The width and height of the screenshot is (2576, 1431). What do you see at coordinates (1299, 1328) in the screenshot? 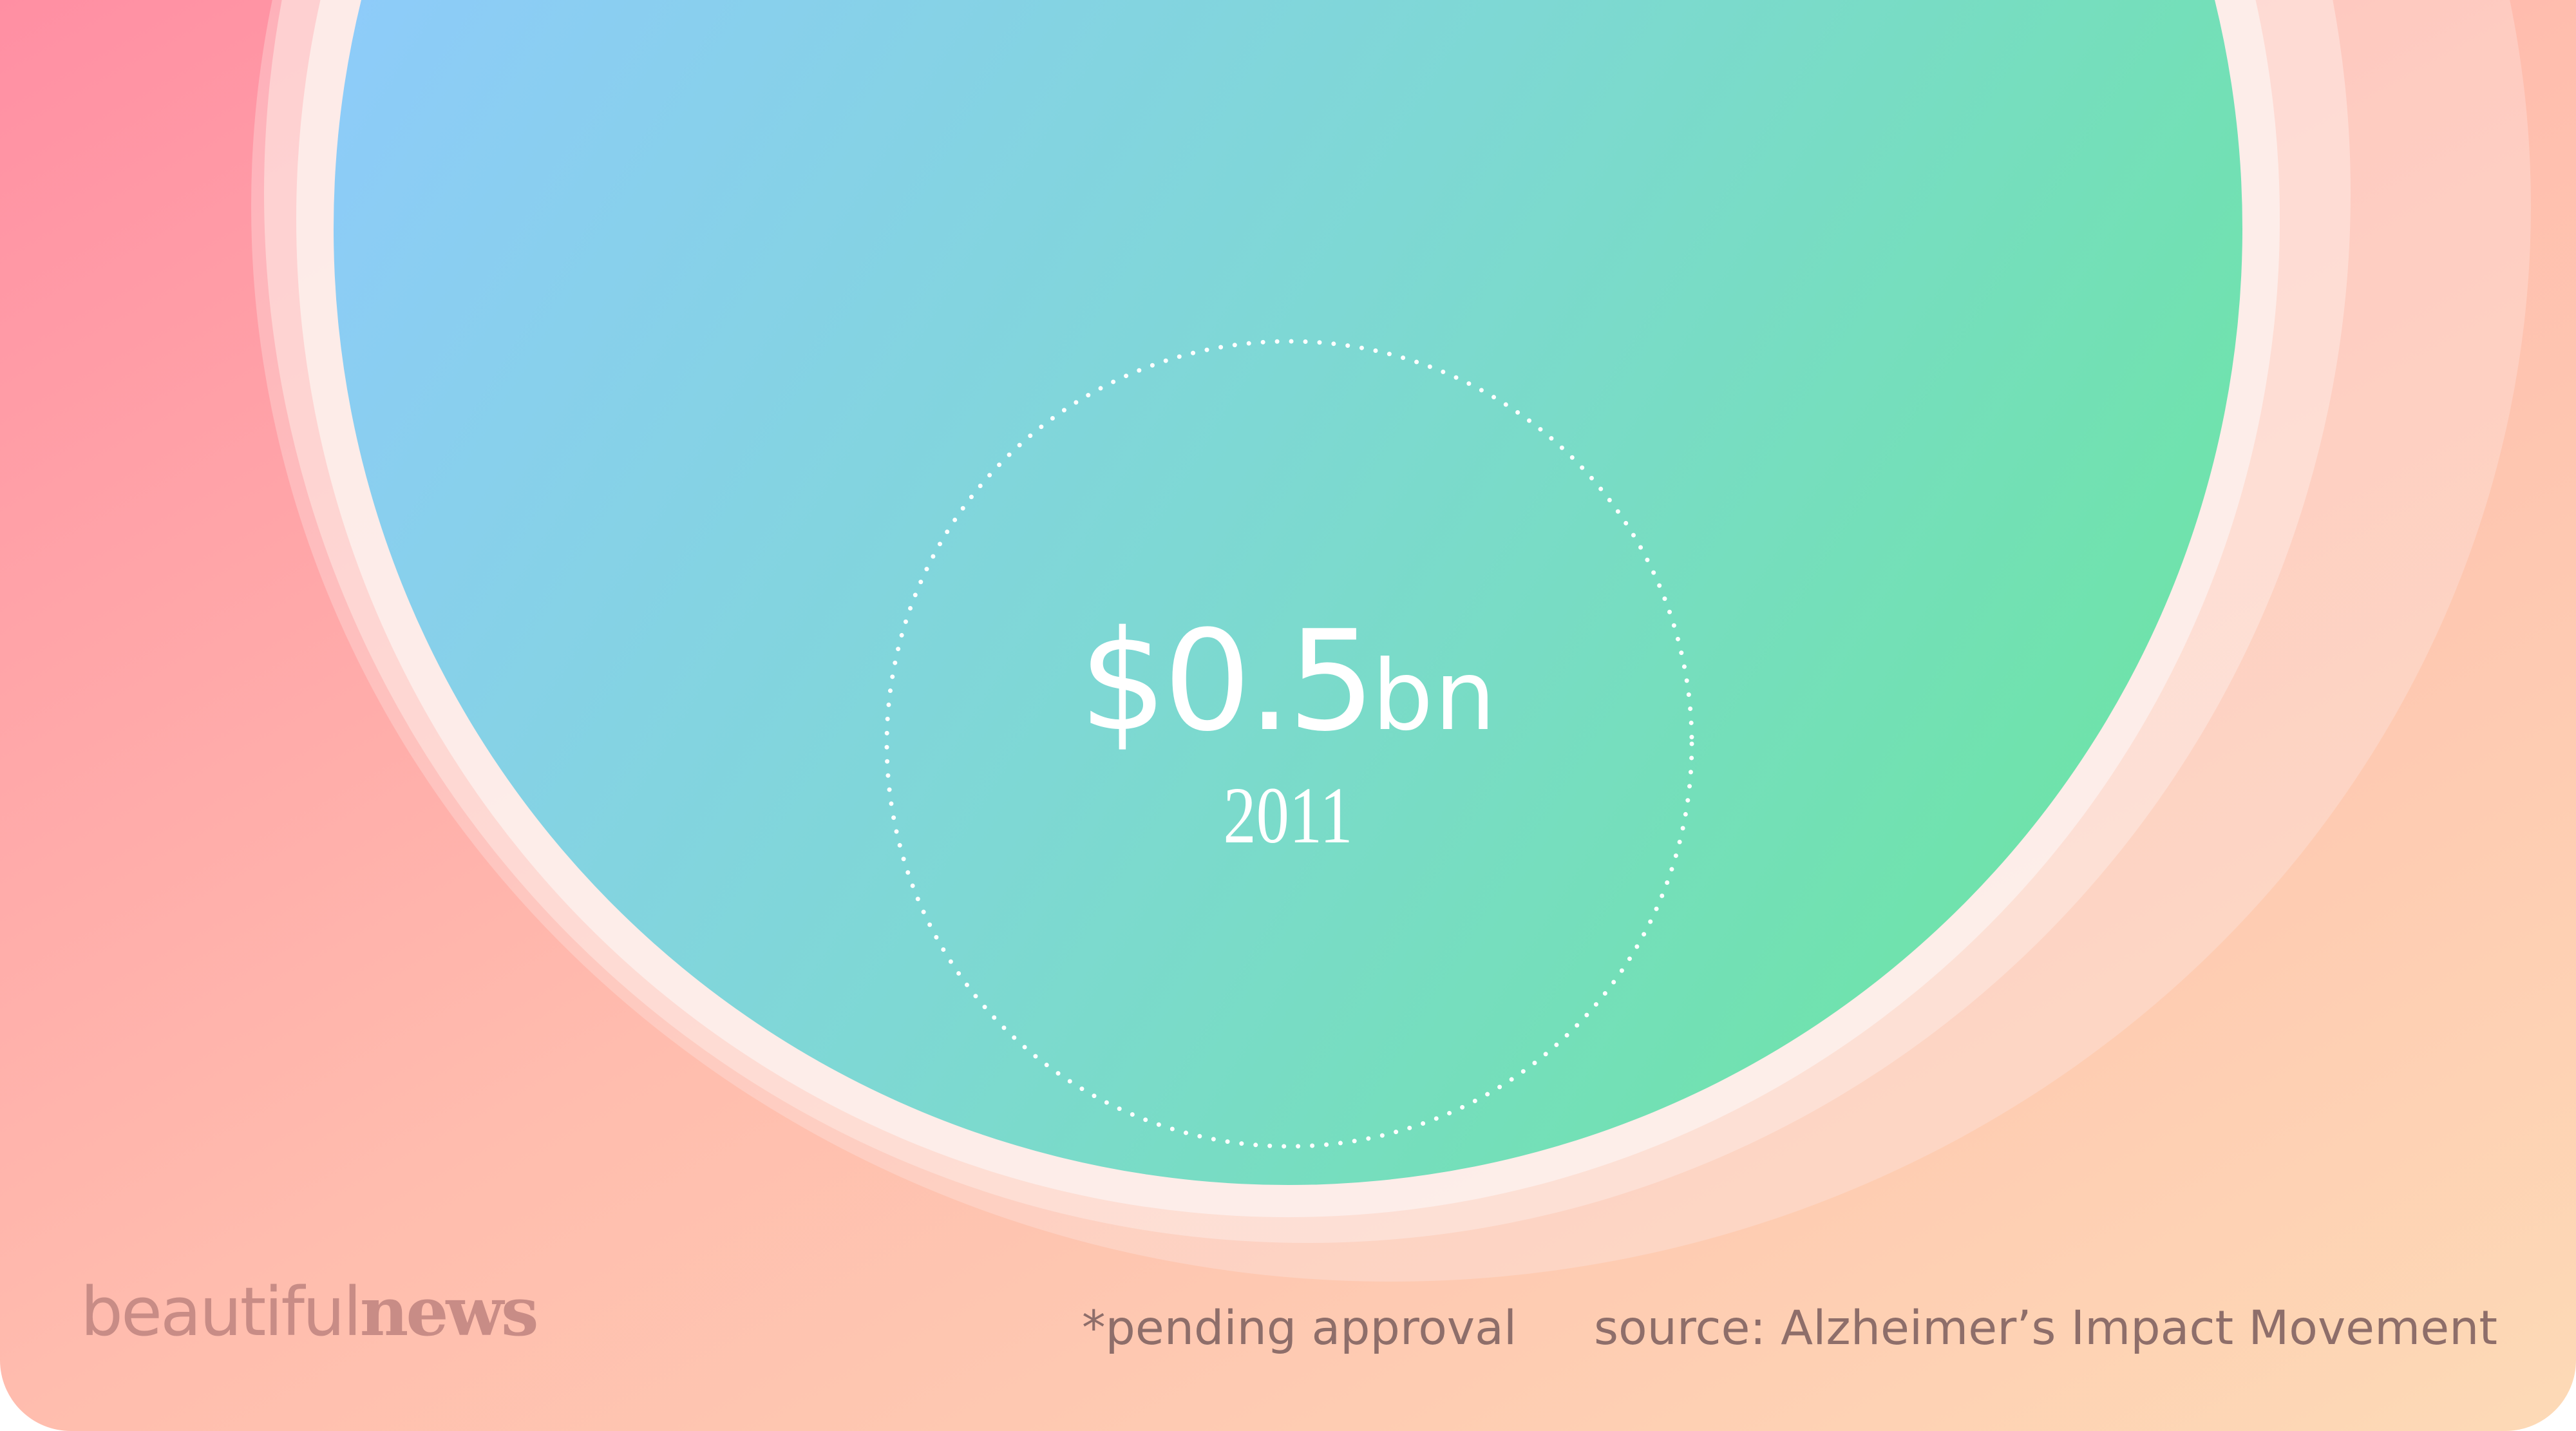
I see `pending-approval-note: *pending approval` at bounding box center [1299, 1328].